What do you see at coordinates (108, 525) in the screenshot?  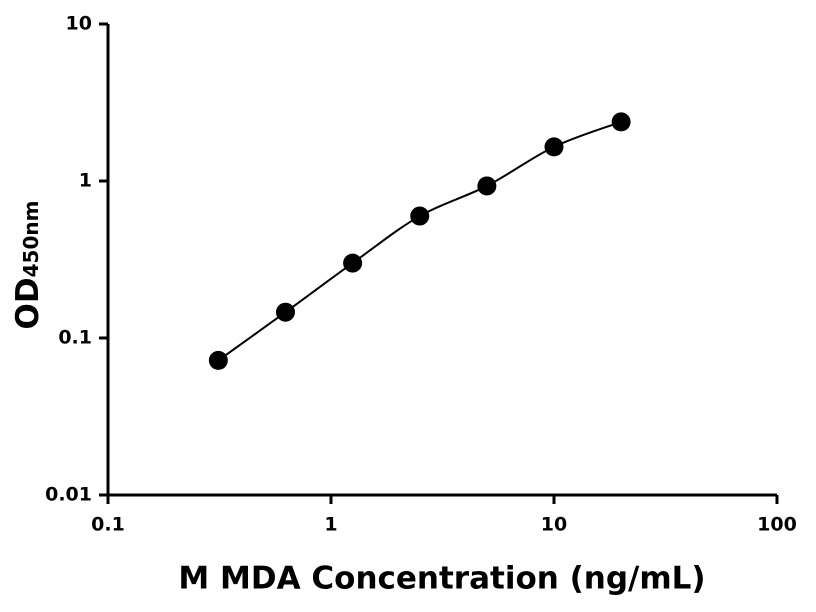 I see `x-tick-label: 0.1` at bounding box center [108, 525].